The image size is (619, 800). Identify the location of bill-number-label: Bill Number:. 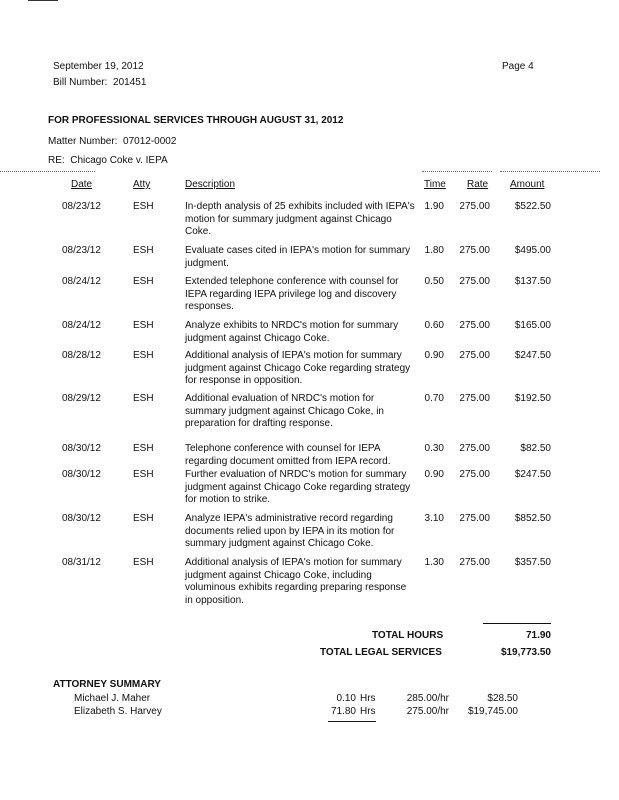
(80, 82).